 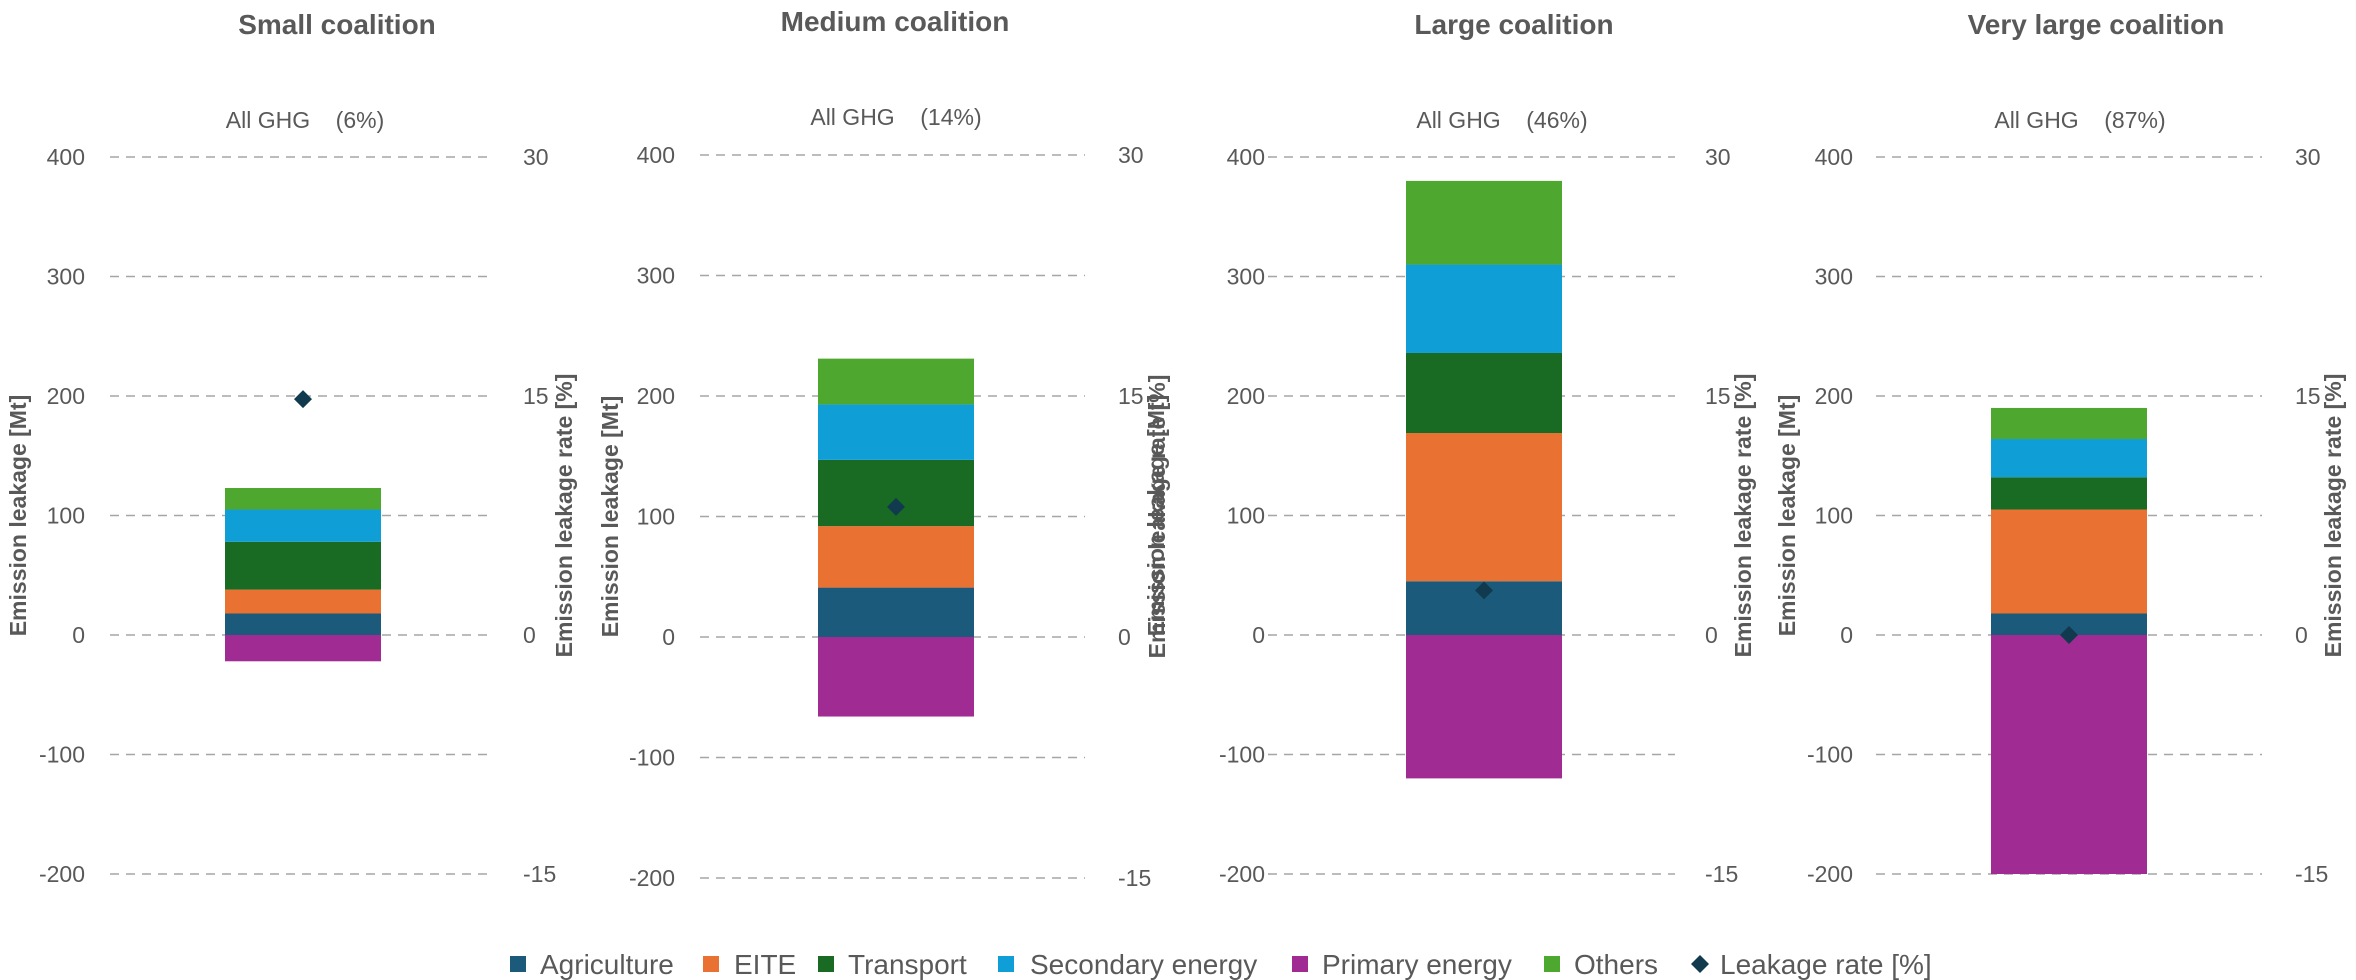 I want to click on legend-item: Leakage rate [%], so click(x=1811, y=964).